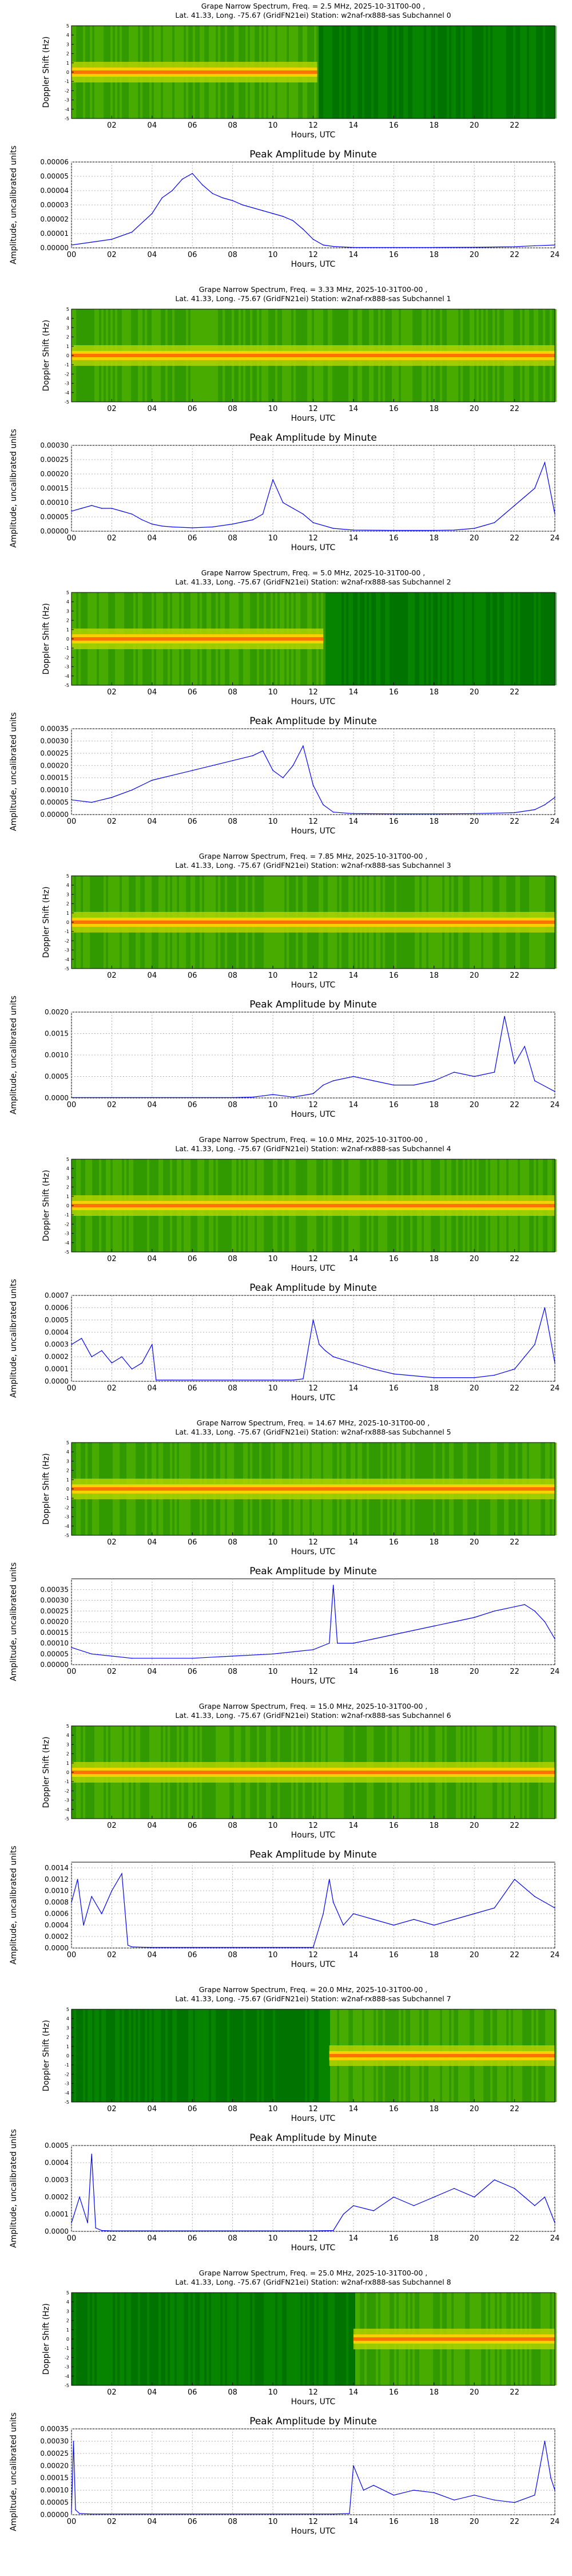 The width and height of the screenshot is (572, 2576). Describe the element at coordinates (67, 885) in the screenshot. I see `y-tick-label: 4` at that location.